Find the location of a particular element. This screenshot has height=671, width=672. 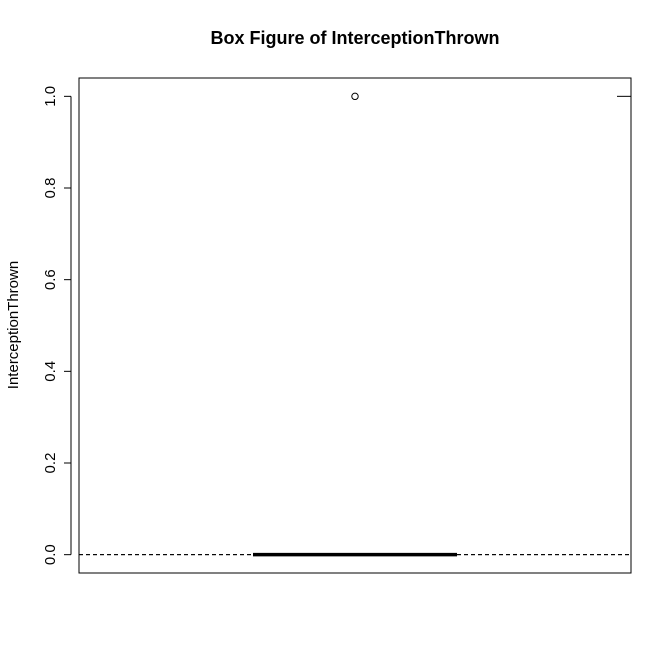

y-tick-label: 0.0 is located at coordinates (50, 554).